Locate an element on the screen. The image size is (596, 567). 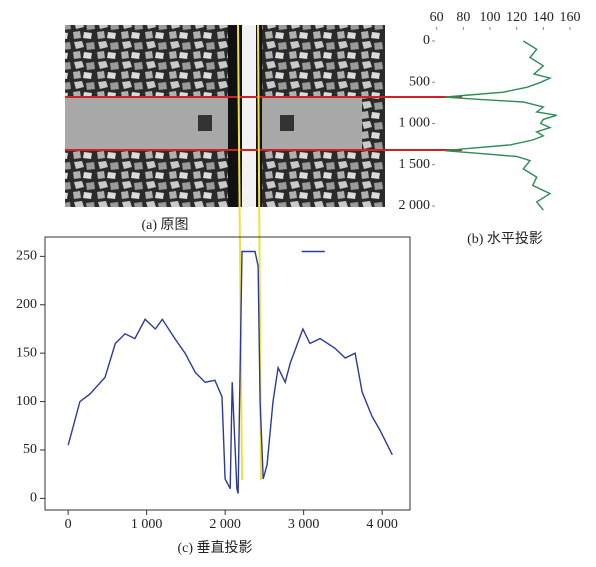
x-tick-label: 0 is located at coordinates (68, 524).